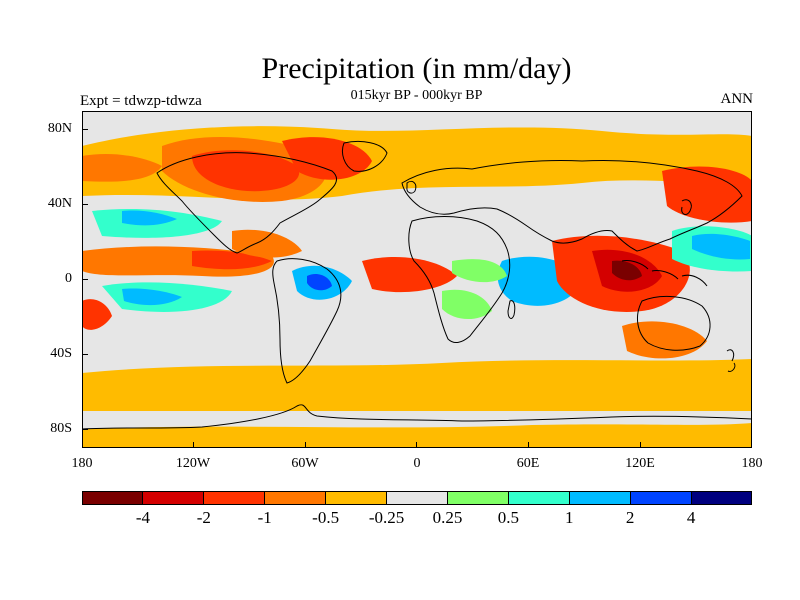 This screenshot has width=800, height=600. What do you see at coordinates (737, 99) in the screenshot?
I see `season-label: ANN` at bounding box center [737, 99].